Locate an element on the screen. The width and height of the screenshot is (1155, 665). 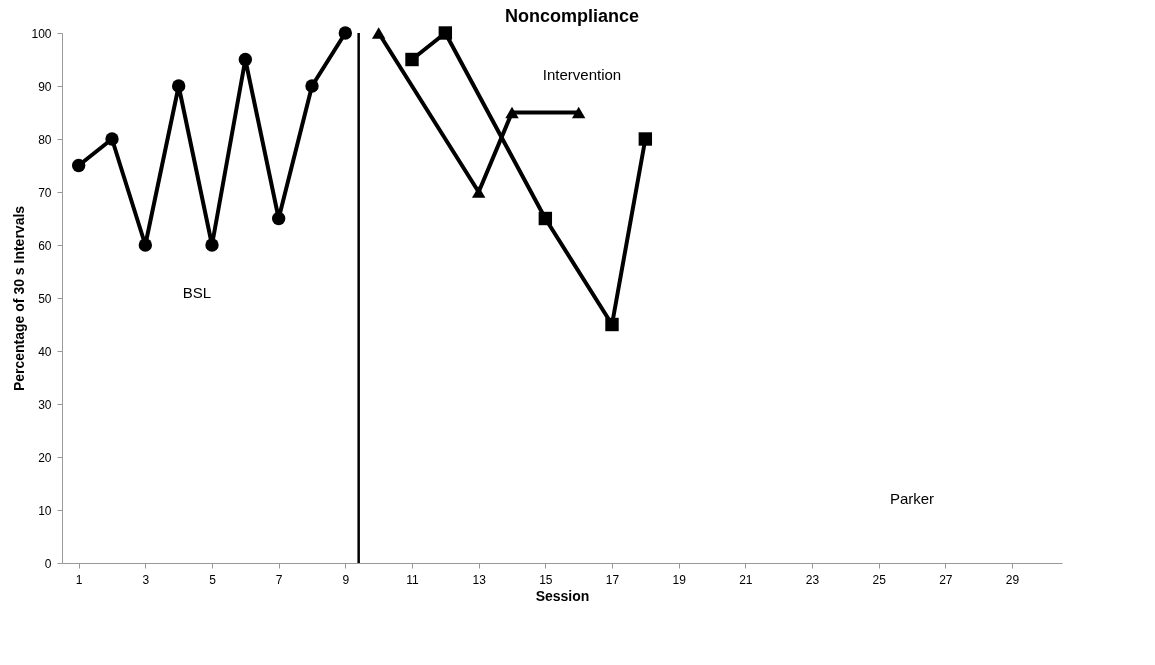
x-tick-label: 27 is located at coordinates (946, 579).